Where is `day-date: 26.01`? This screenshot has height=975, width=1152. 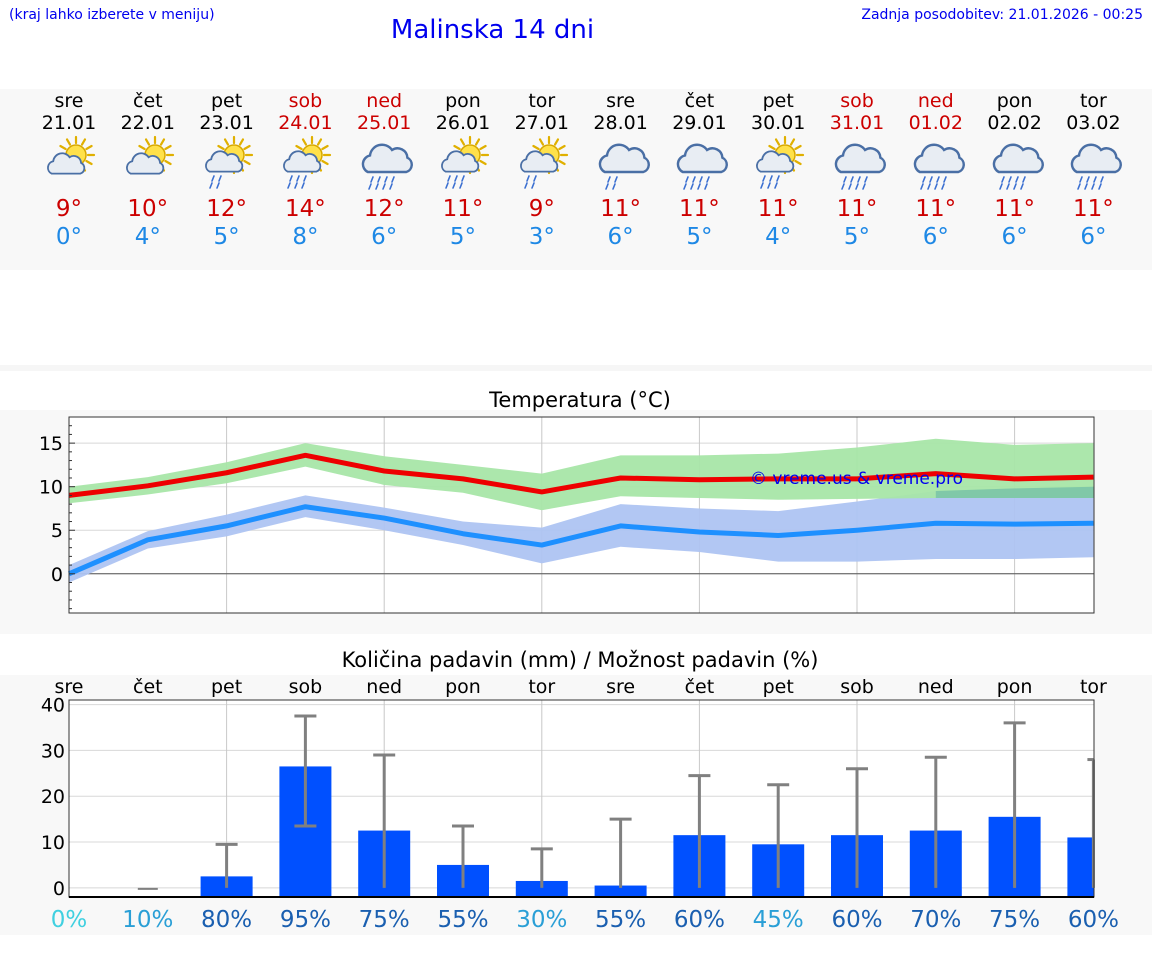 day-date: 26.01 is located at coordinates (463, 123).